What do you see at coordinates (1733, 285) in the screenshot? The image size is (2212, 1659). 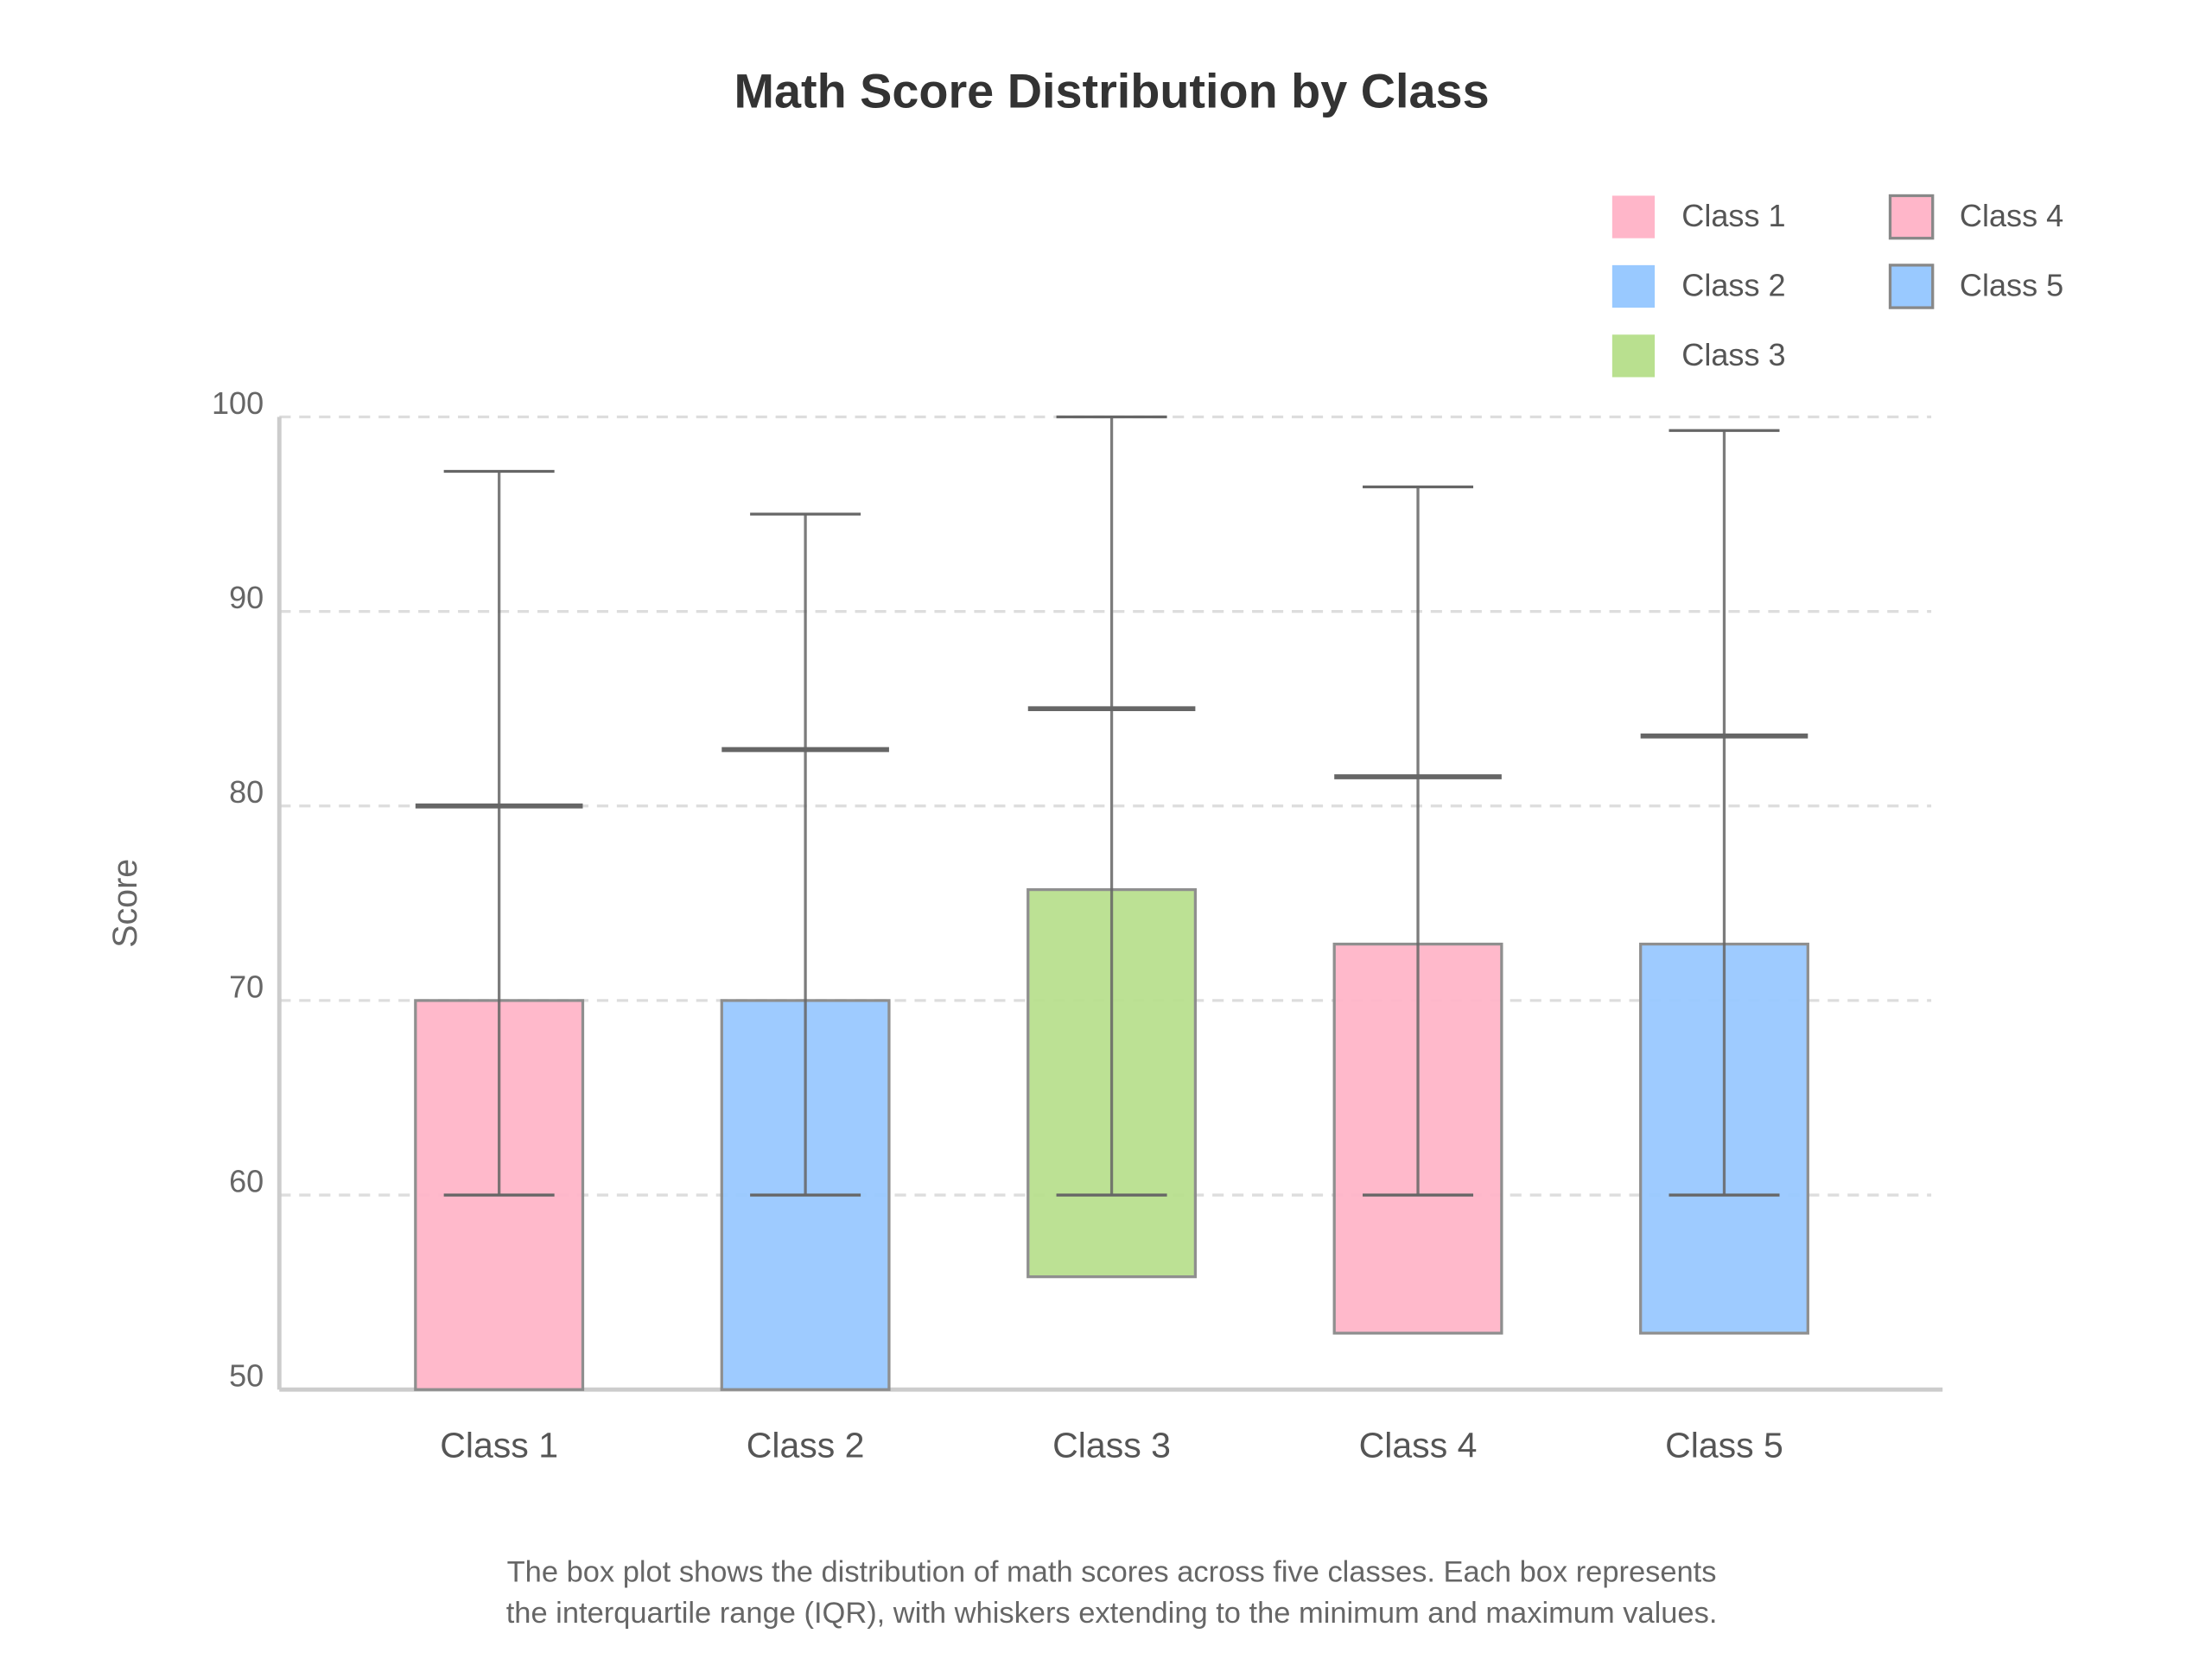 I see `legend-label: Class 2` at bounding box center [1733, 285].